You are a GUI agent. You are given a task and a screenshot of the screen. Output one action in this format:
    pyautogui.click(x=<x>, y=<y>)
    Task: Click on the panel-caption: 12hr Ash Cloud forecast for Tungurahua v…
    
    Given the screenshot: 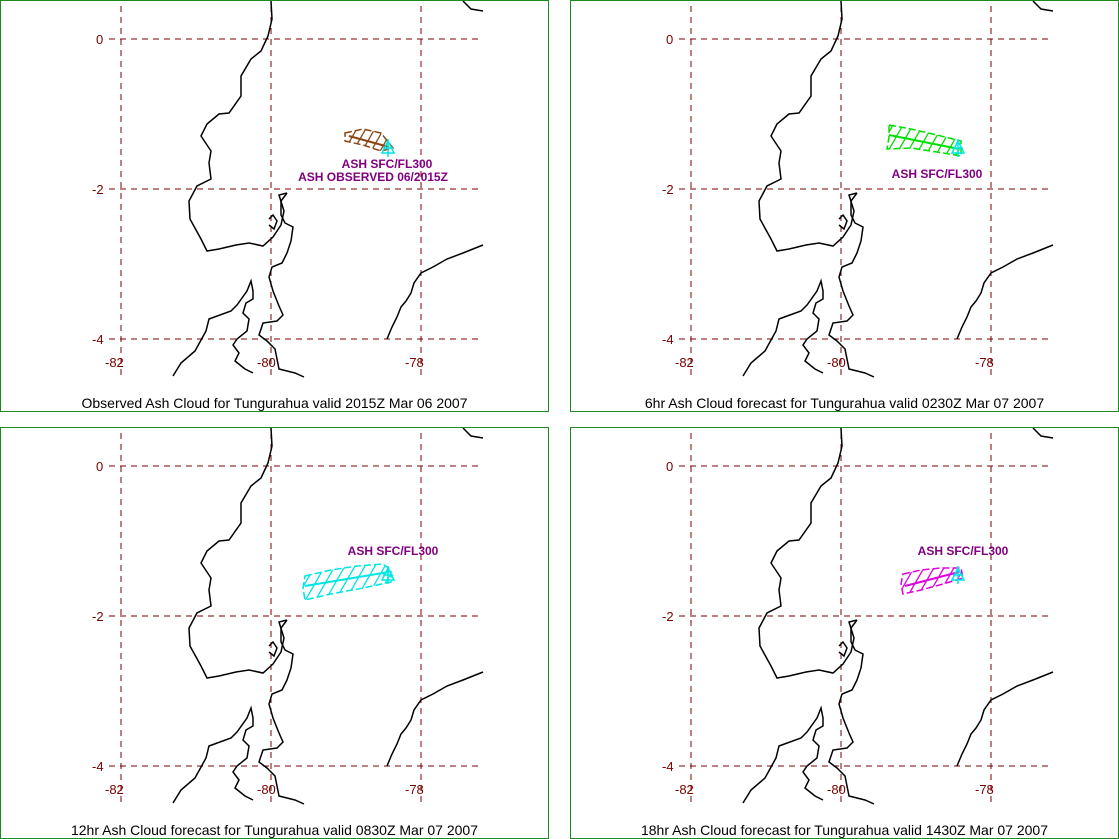 What is the action you would take?
    pyautogui.click(x=274, y=830)
    